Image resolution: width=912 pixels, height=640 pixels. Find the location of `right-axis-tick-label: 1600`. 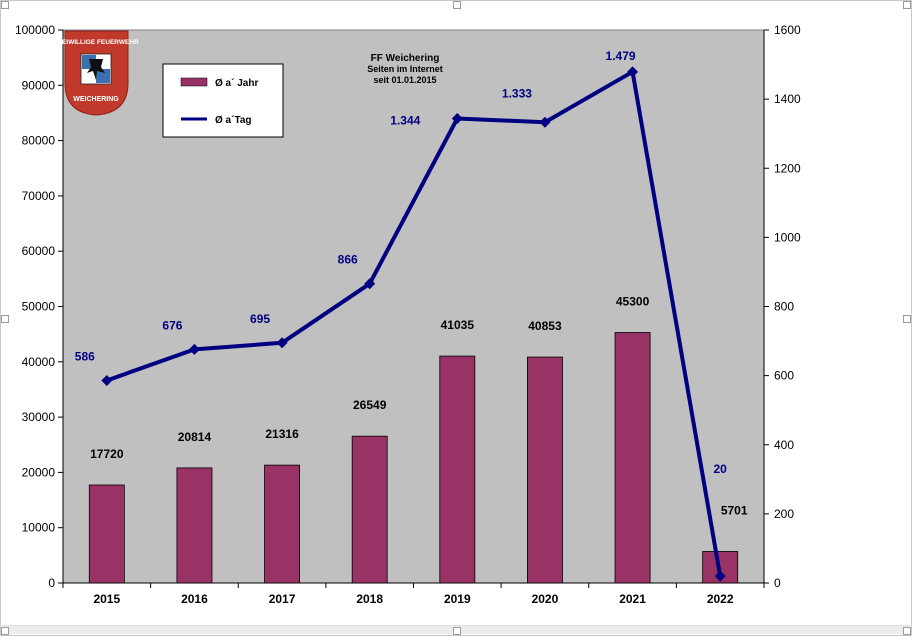

right-axis-tick-label: 1600 is located at coordinates (787, 30).